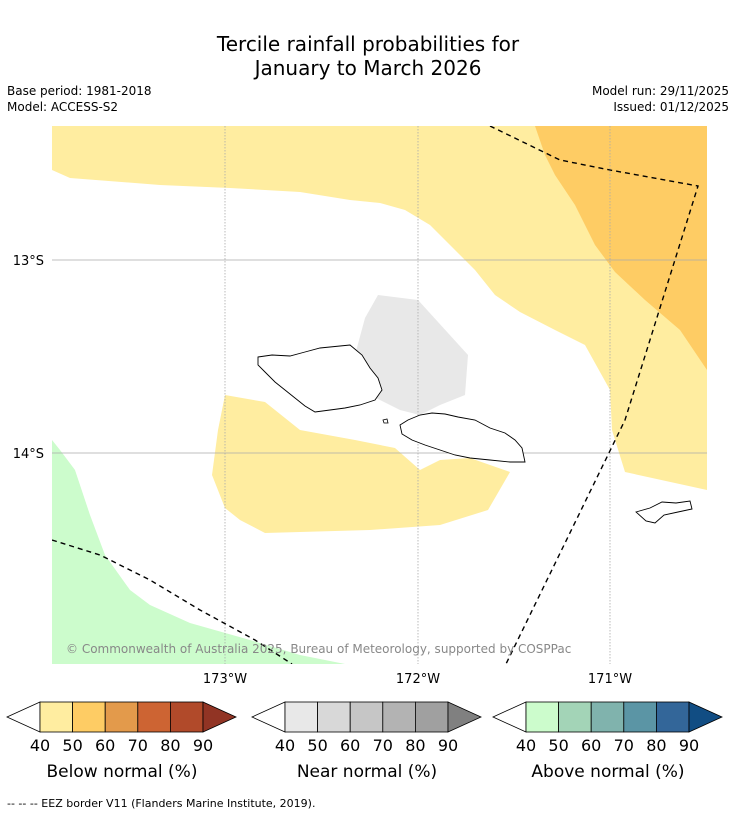  What do you see at coordinates (105, 745) in the screenshot?
I see `colorbar-below-tick-label: 60` at bounding box center [105, 745].